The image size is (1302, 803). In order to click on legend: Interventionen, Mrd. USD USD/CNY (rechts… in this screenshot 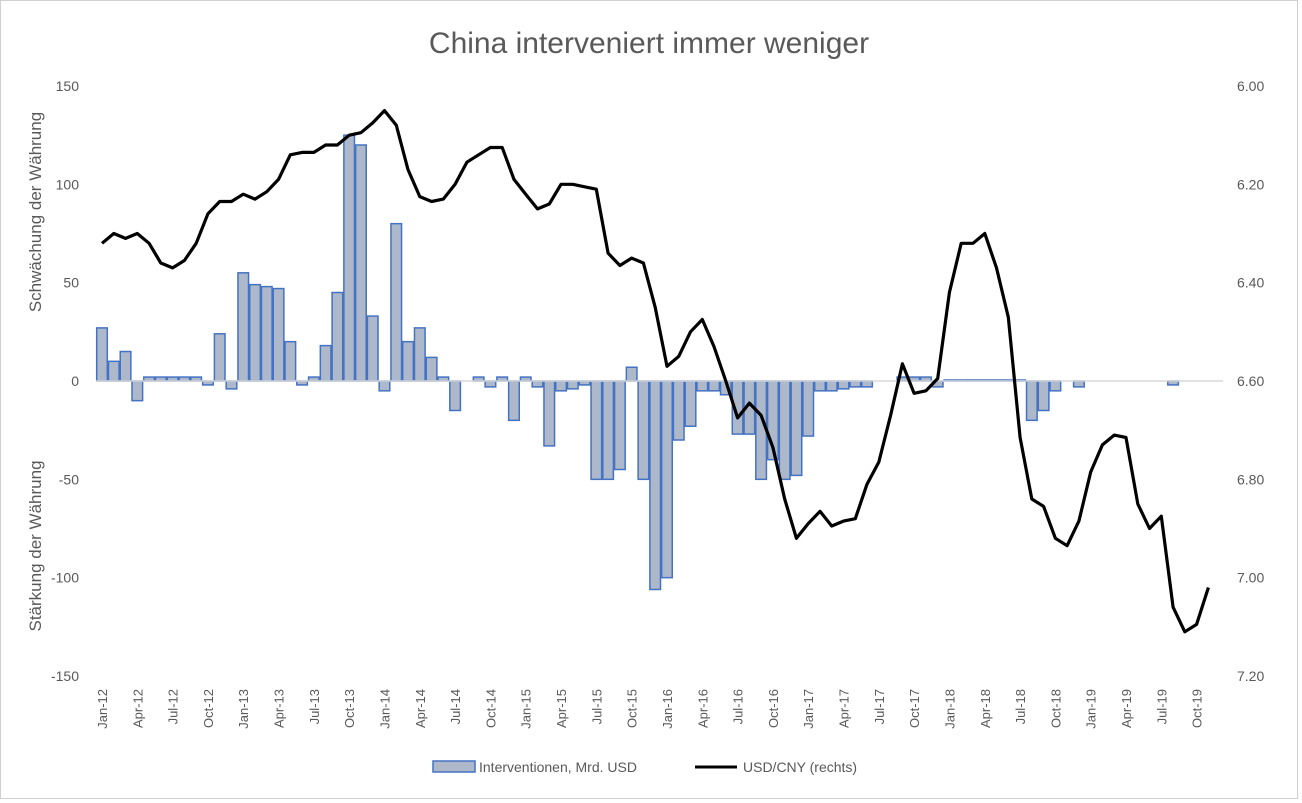, I will do `click(644, 767)`.